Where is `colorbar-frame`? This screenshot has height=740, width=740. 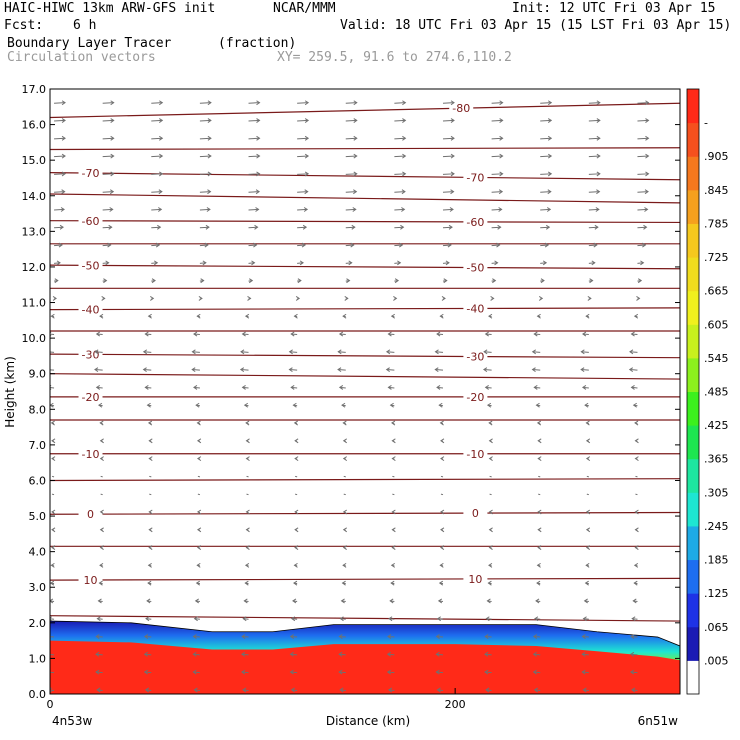 colorbar-frame is located at coordinates (693, 391).